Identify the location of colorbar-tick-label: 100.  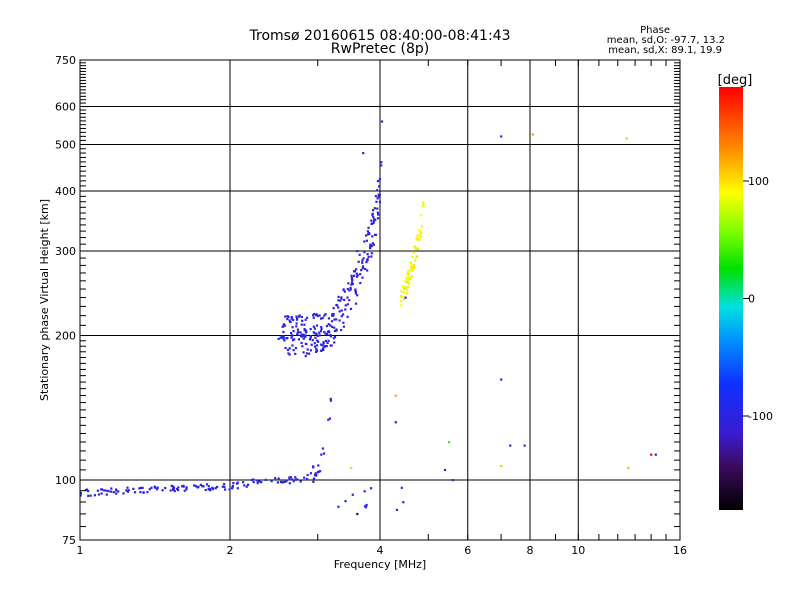
(758, 181).